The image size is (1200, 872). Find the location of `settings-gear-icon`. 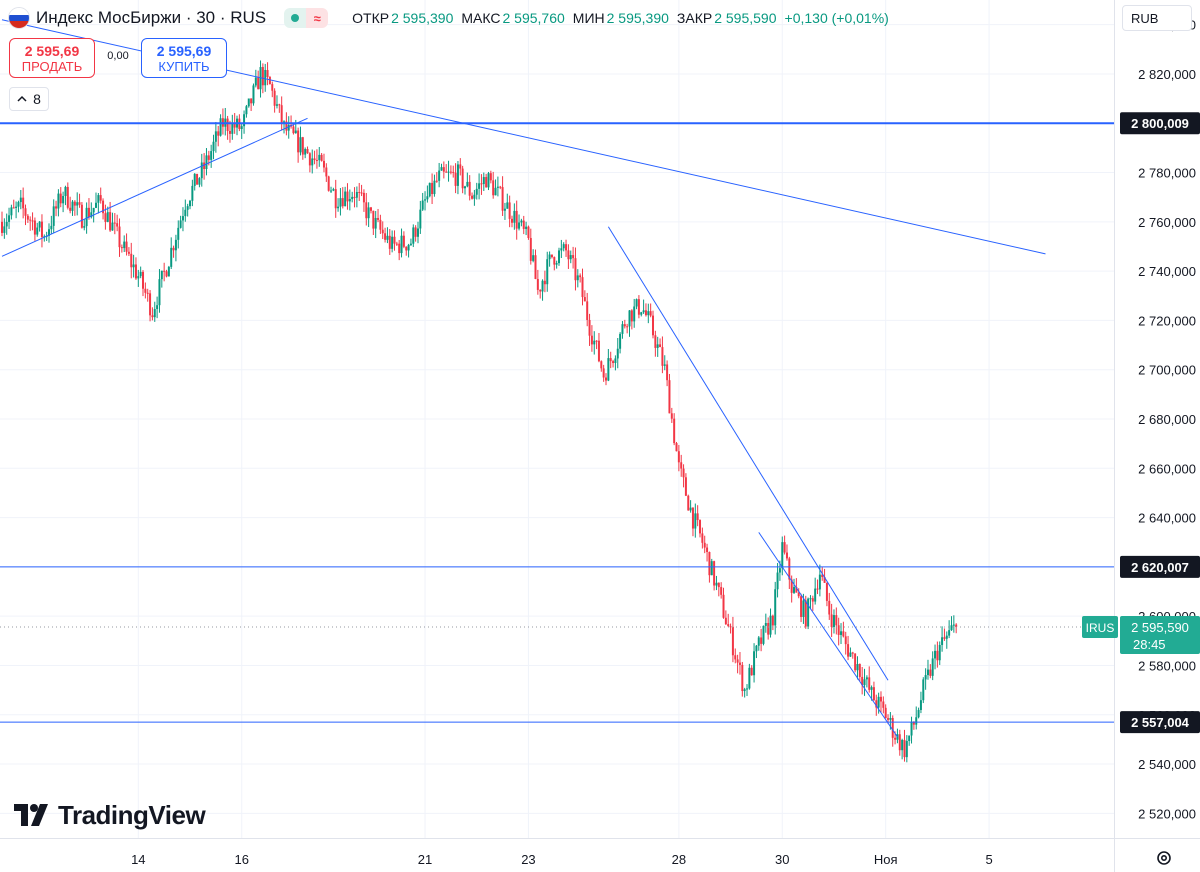

settings-gear-icon is located at coordinates (1164, 858).